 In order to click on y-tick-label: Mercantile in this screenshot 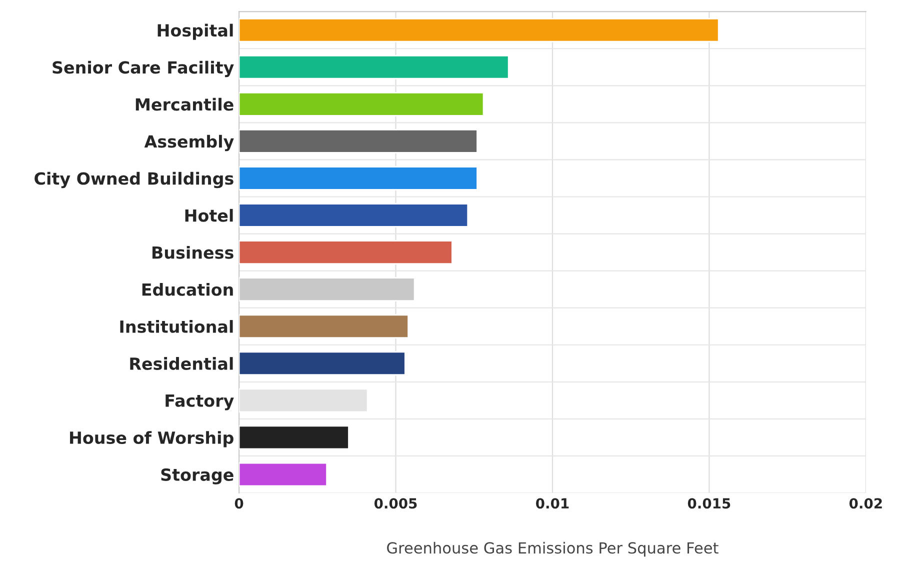, I will do `click(185, 104)`.